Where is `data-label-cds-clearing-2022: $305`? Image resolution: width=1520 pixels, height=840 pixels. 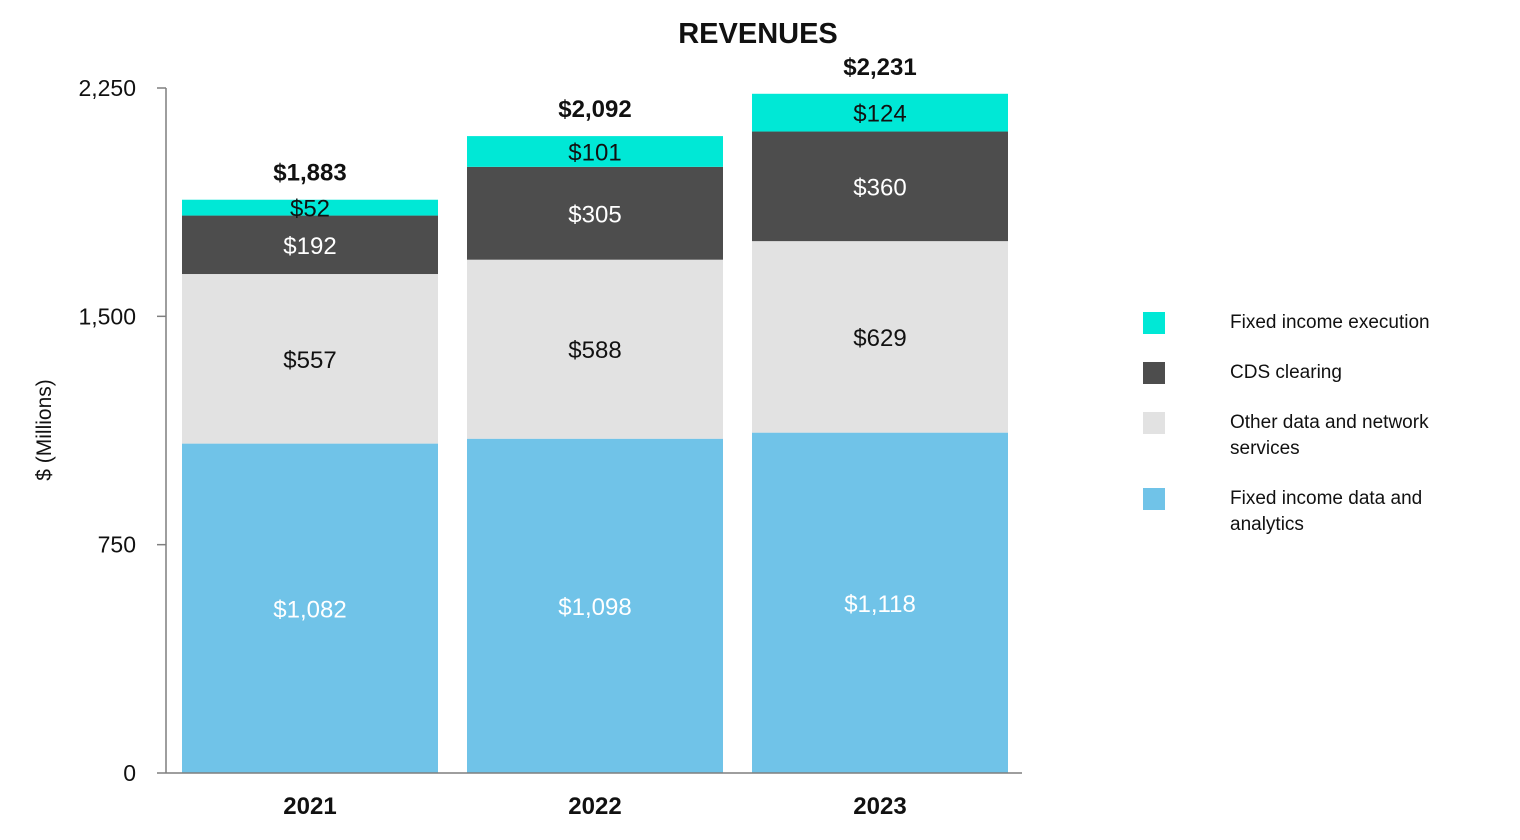
data-label-cds-clearing-2022: $305 is located at coordinates (594, 214).